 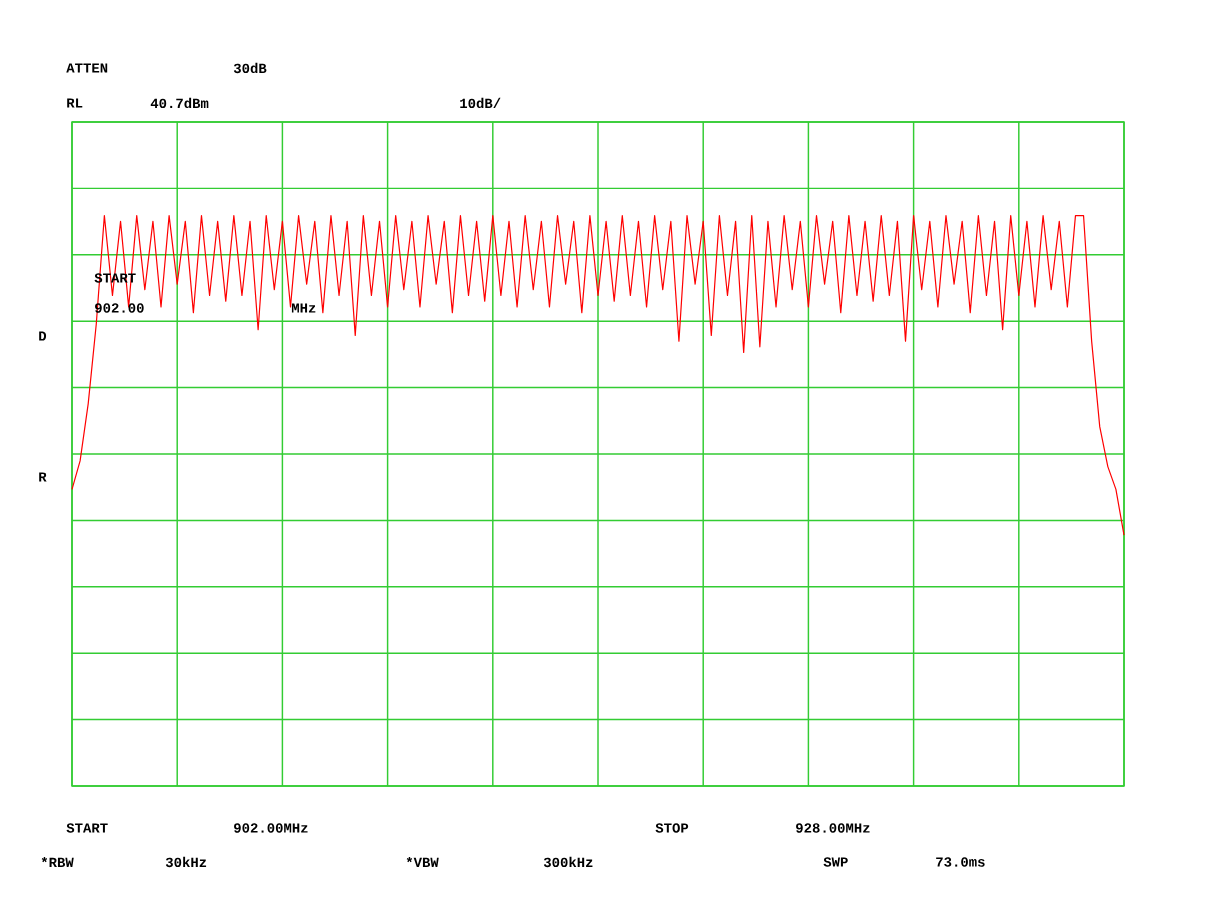 What do you see at coordinates (480, 103) in the screenshot?
I see `text: 10dB/` at bounding box center [480, 103].